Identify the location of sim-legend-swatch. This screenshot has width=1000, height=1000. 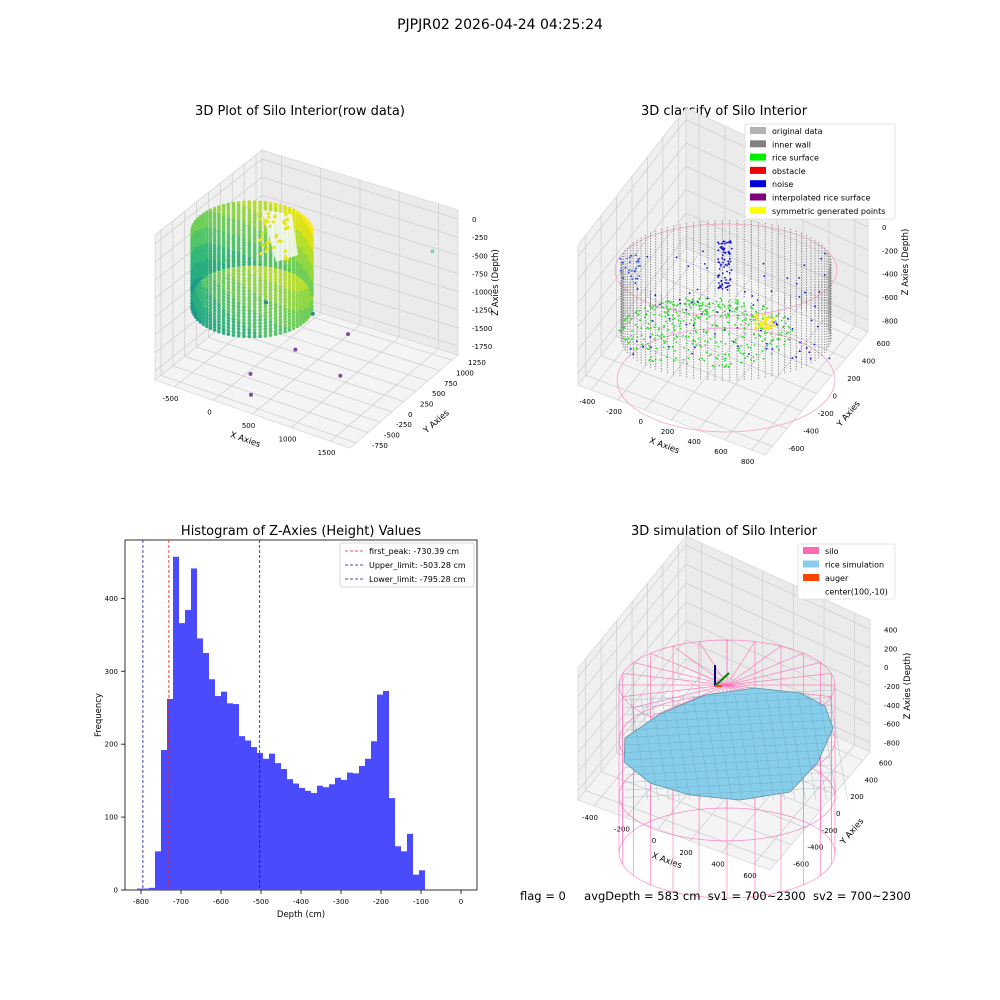
(811, 564).